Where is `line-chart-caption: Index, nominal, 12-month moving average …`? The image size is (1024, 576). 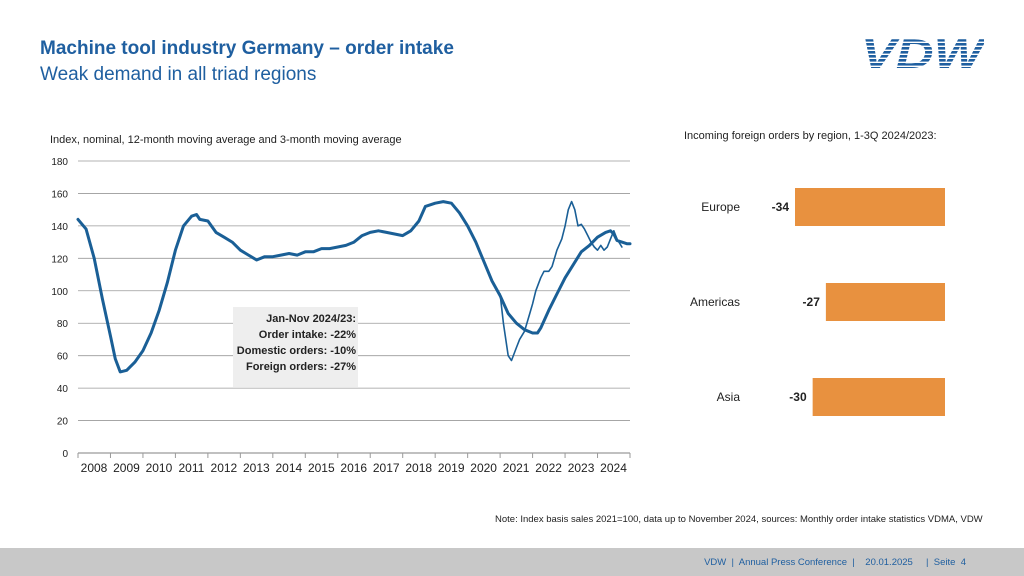
line-chart-caption: Index, nominal, 12-month moving average … is located at coordinates (226, 140).